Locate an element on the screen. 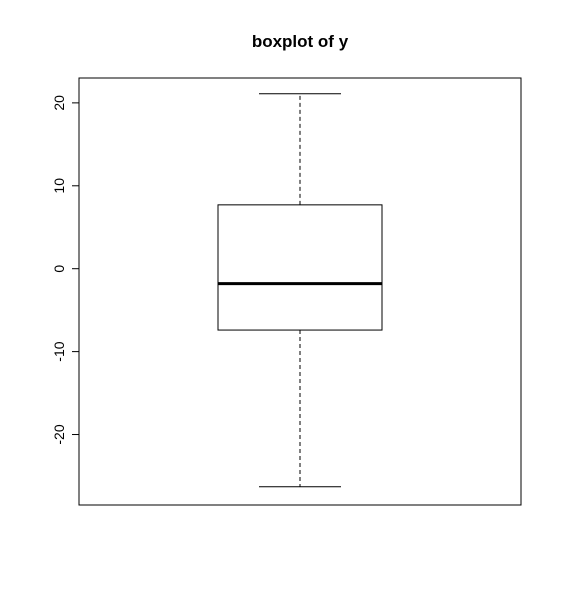  y-tick-label: -20 is located at coordinates (59, 434).